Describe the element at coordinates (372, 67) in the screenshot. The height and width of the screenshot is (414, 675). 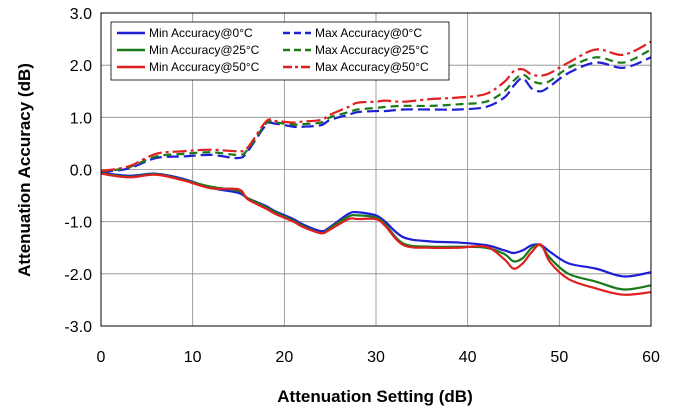
I see `legend-label: Max Accuracy@50°C` at that location.